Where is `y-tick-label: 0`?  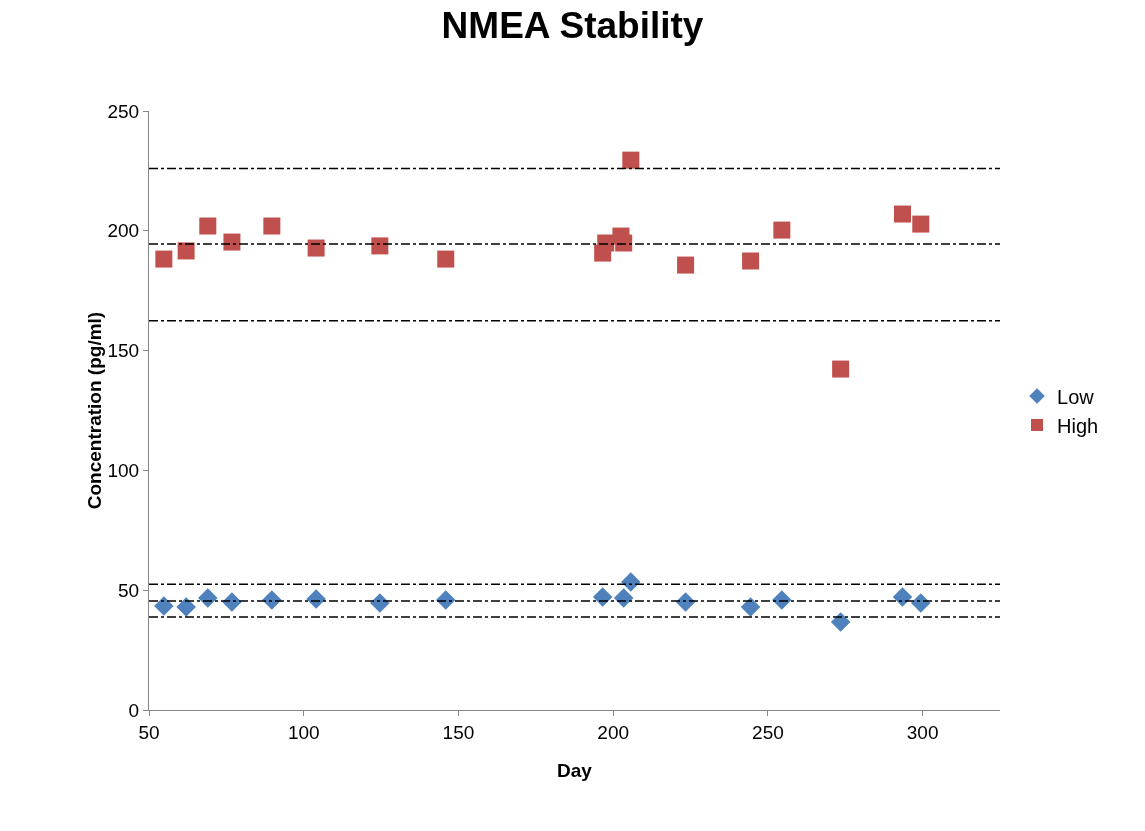
y-tick-label: 0 is located at coordinates (134, 710).